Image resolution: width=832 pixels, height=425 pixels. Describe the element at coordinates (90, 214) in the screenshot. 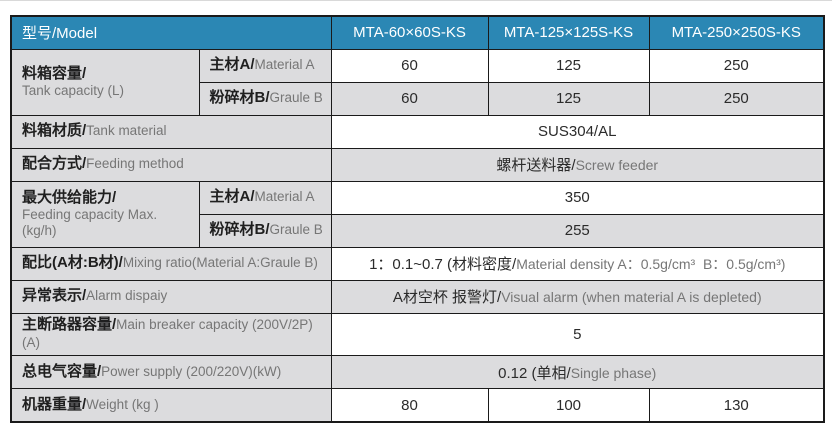

I see `feeding-capacity-label-en1: Feeding capacity Max.` at that location.